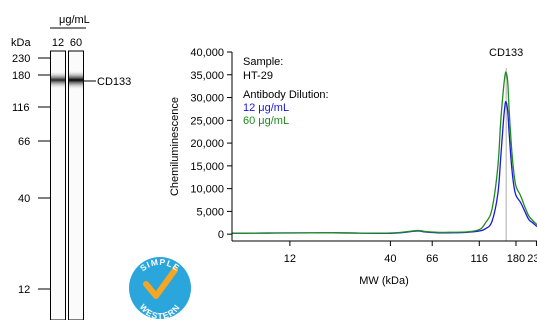 The height and width of the screenshot is (320, 537). What do you see at coordinates (432, 259) in the screenshot?
I see `x-tick-label: 66` at bounding box center [432, 259].